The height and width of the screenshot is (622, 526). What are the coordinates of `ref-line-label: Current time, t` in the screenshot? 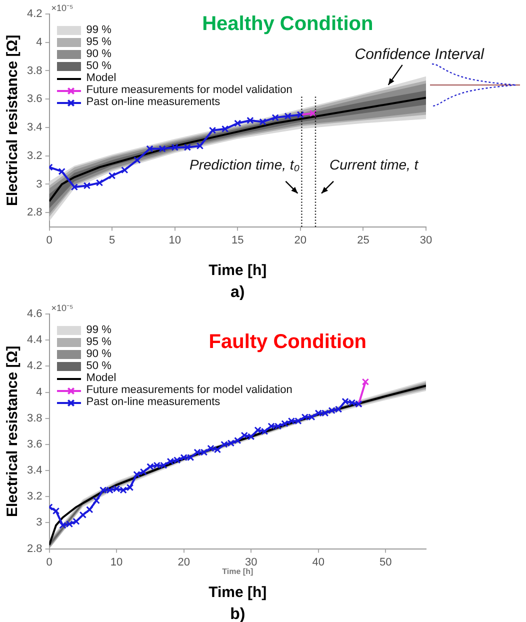 It's located at (375, 164).